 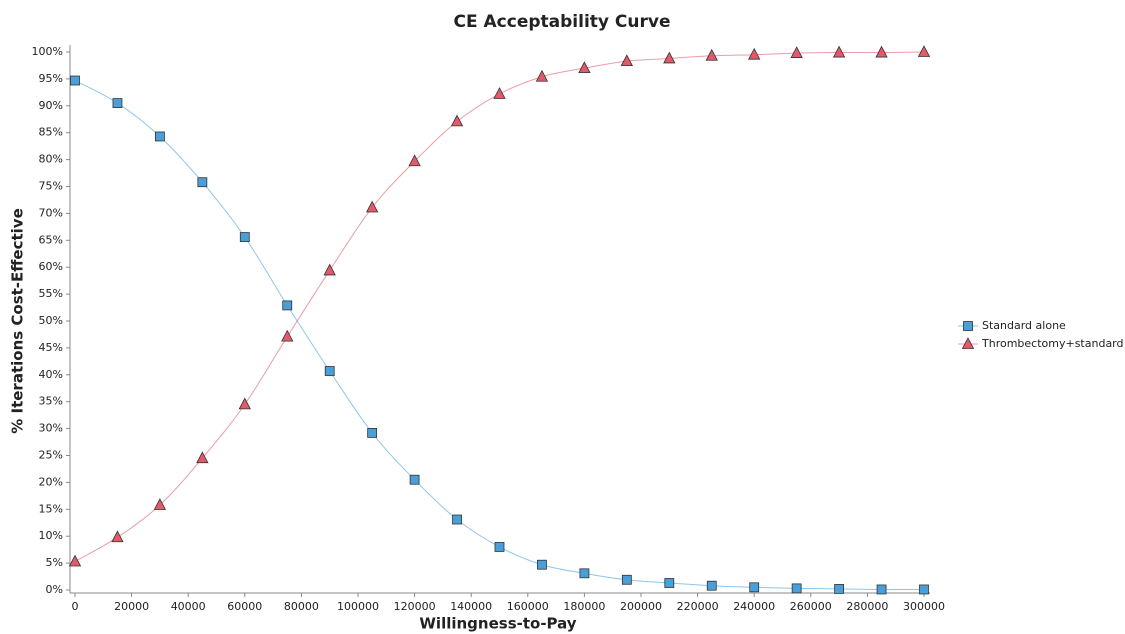 I want to click on x-tick-label: 220000, so click(x=698, y=606).